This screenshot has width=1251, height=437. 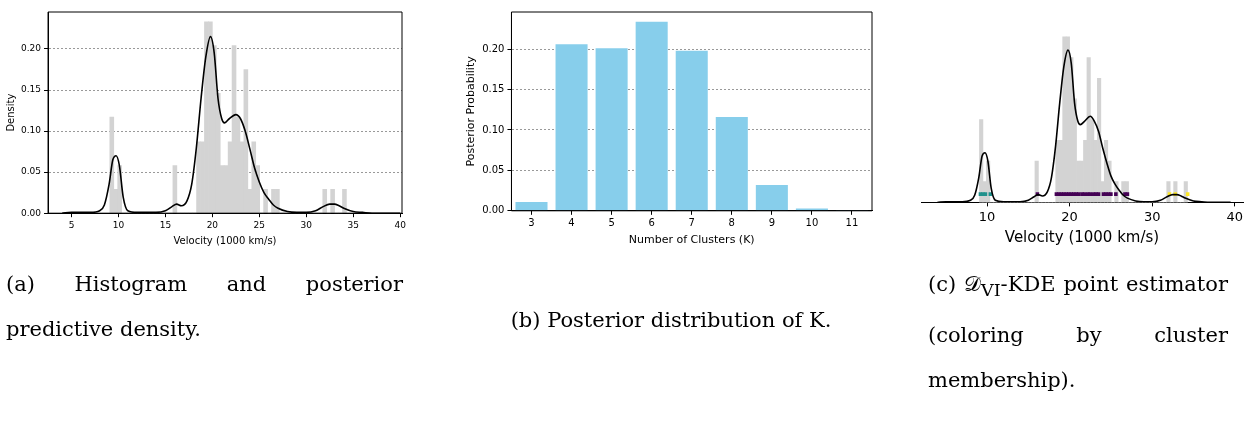 I want to click on x-tick-label: 25, so click(x=259, y=224).